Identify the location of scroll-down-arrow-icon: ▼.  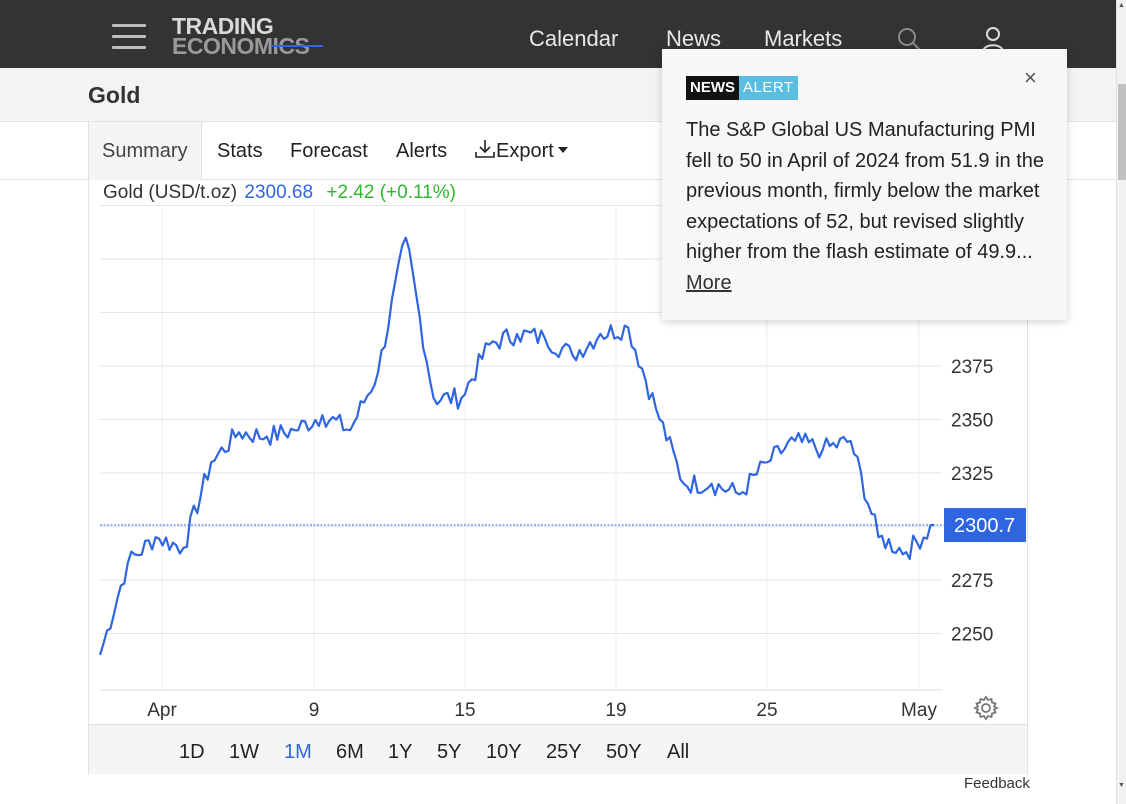
(1121, 785).